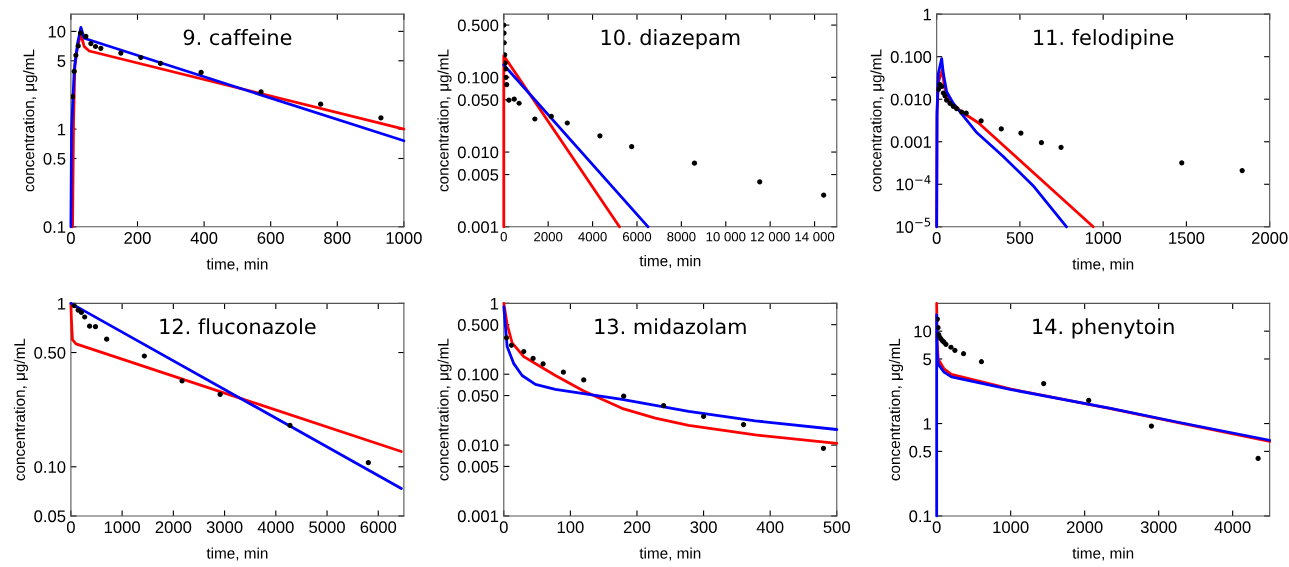 The height and width of the screenshot is (567, 1289). Describe the element at coordinates (237, 37) in the screenshot. I see `text: 9. caffeine` at that location.